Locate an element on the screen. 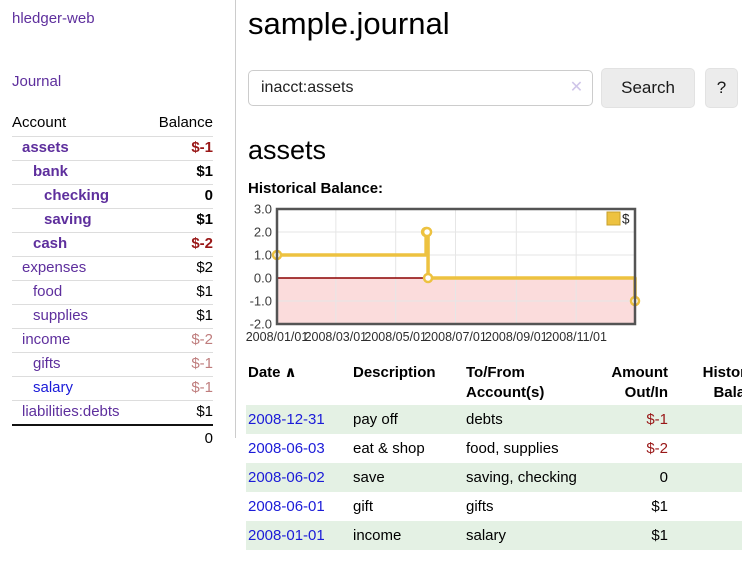  sidebar-account-link: checking is located at coordinates (77, 195).